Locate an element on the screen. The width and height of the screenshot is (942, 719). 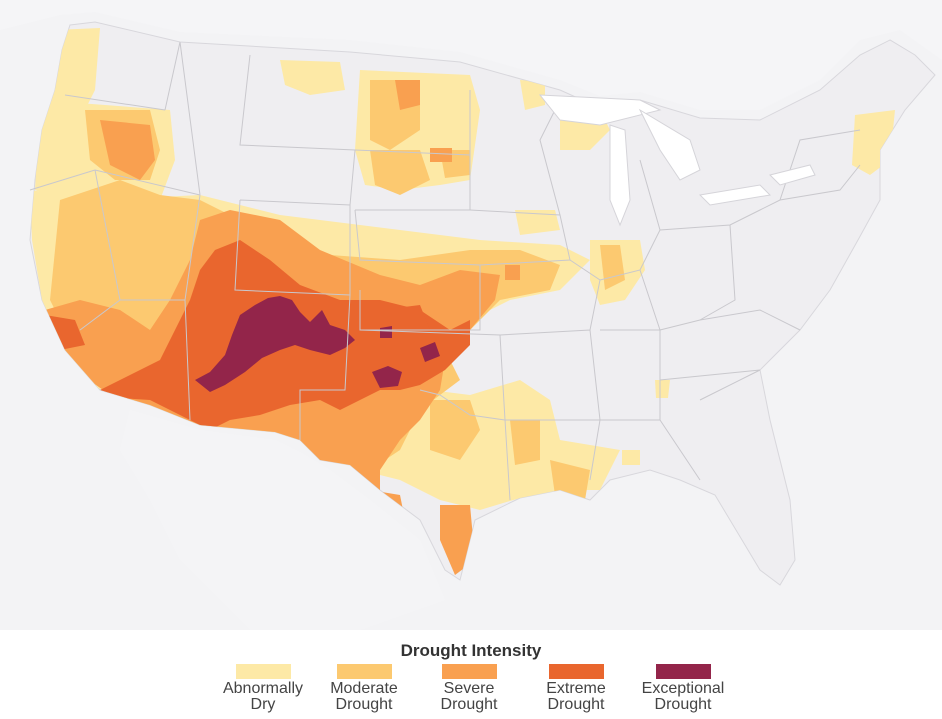
legend-label-line1: Severe is located at coordinates (469, 688).